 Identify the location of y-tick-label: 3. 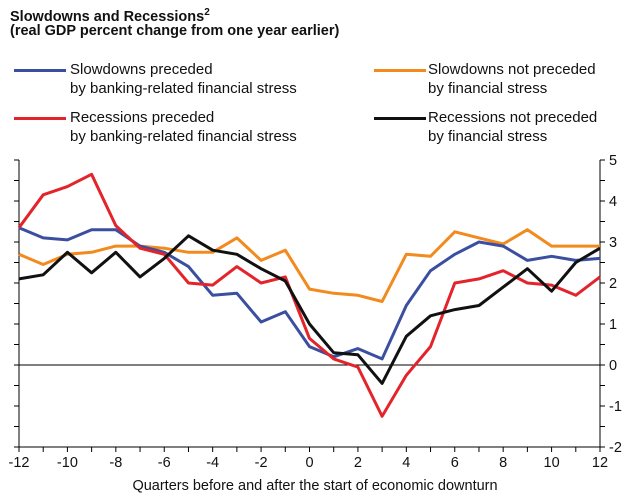
(613, 243).